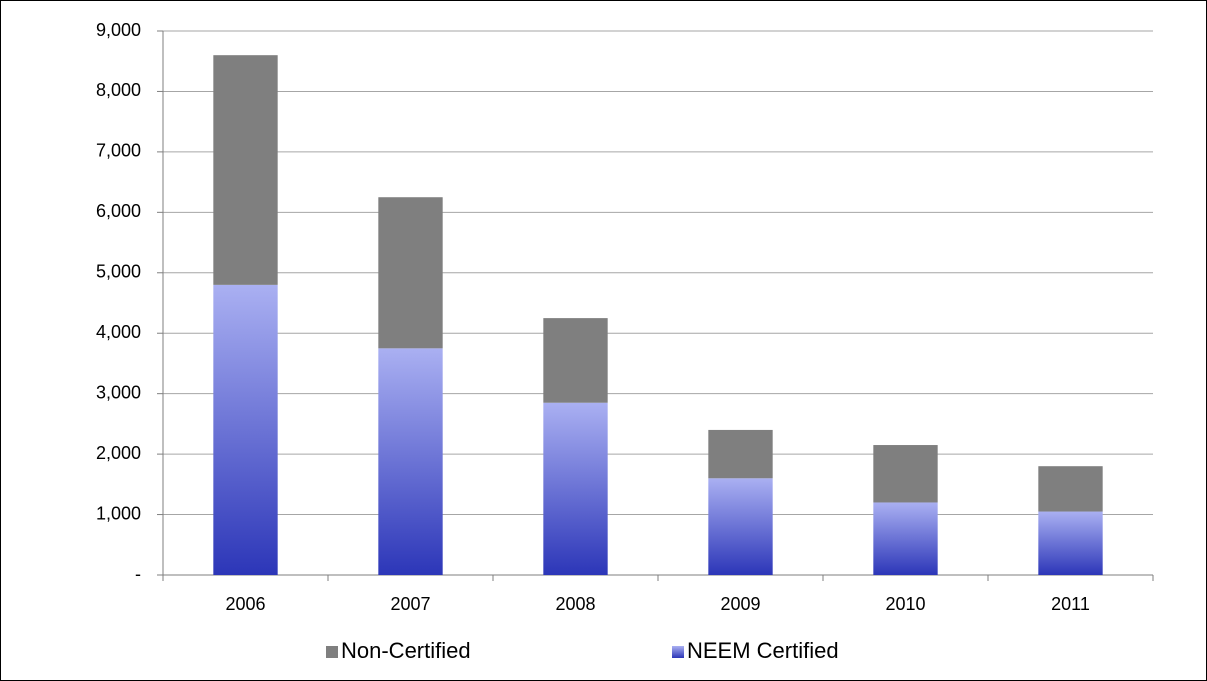 This screenshot has height=681, width=1207. Describe the element at coordinates (118, 513) in the screenshot. I see `y-tick-label: 1,000` at that location.